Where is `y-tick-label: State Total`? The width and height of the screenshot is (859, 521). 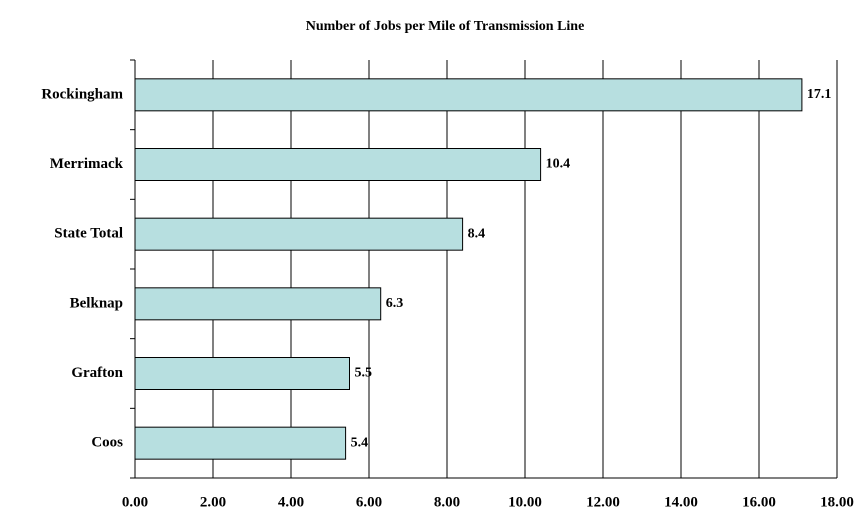 y-tick-label: State Total is located at coordinates (88, 234).